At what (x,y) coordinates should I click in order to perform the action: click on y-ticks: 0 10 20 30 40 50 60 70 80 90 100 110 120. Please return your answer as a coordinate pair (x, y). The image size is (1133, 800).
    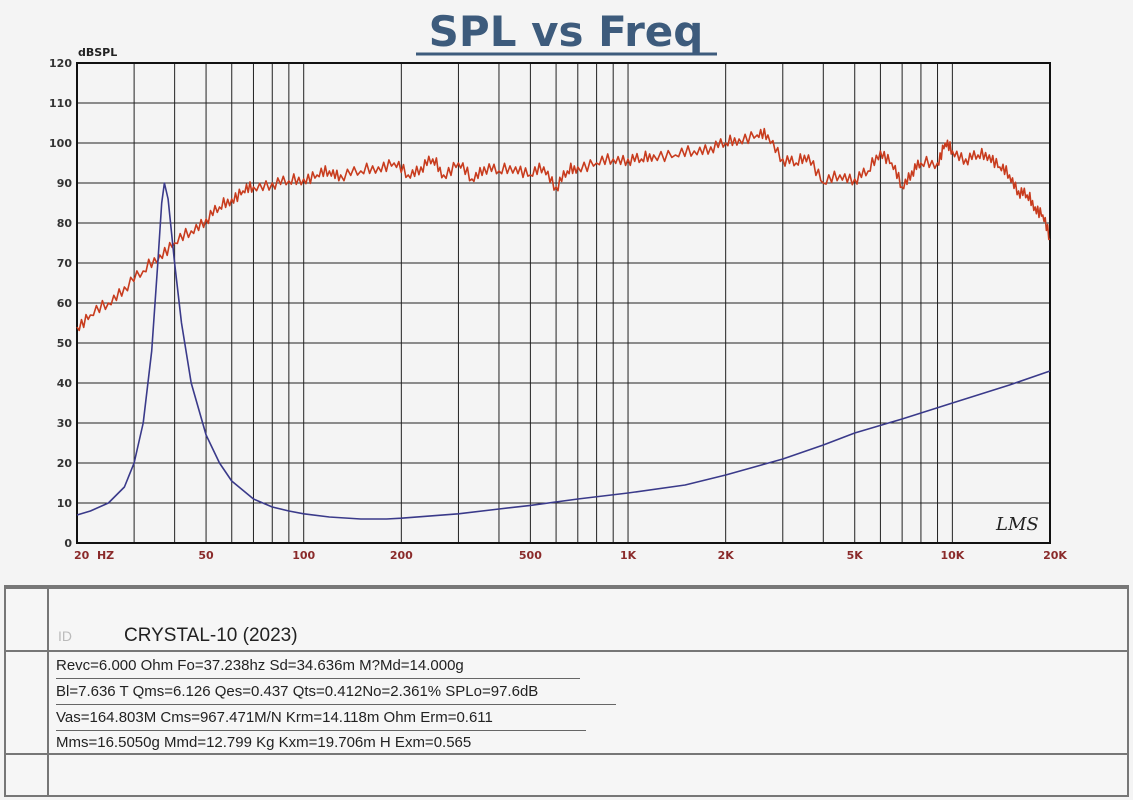
    Looking at the image, I should click on (60, 303).